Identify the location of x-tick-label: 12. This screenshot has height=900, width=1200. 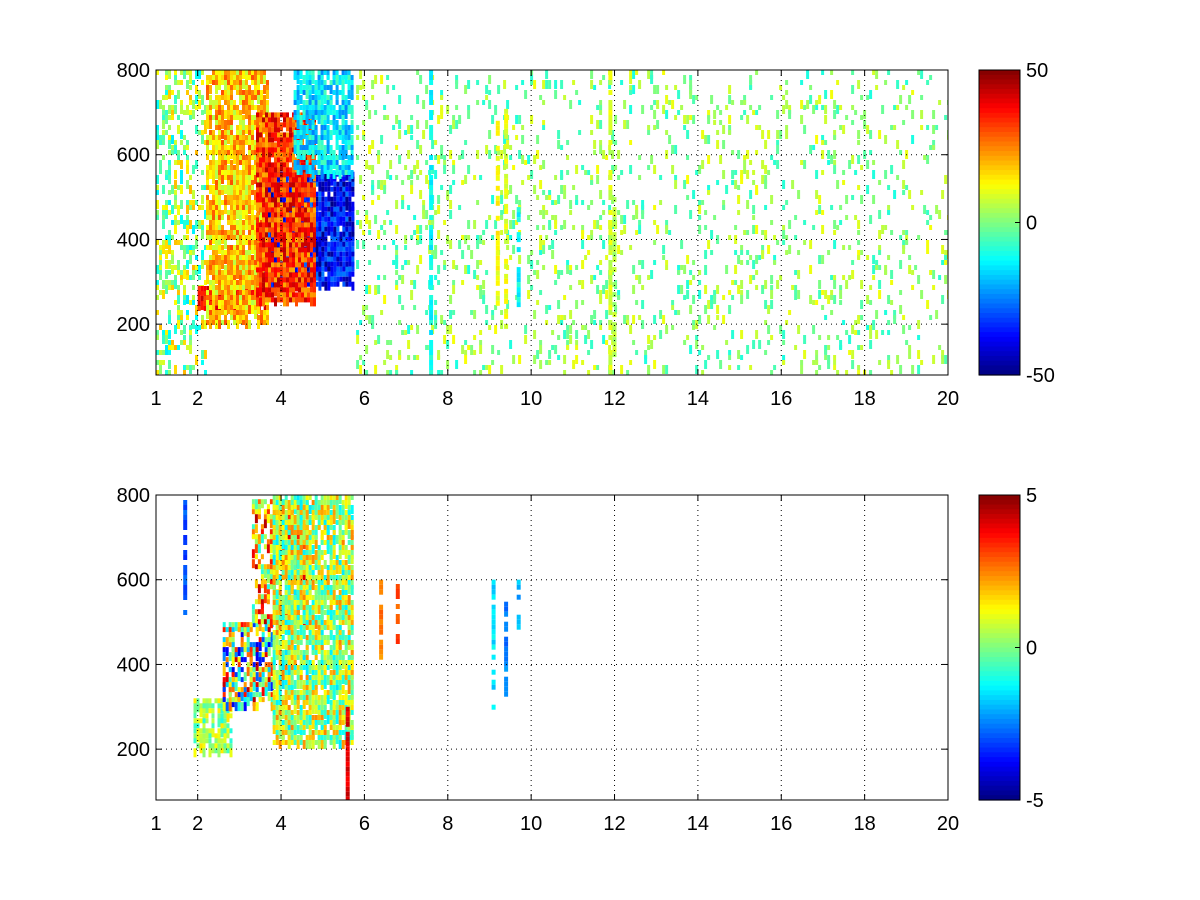
(614, 399).